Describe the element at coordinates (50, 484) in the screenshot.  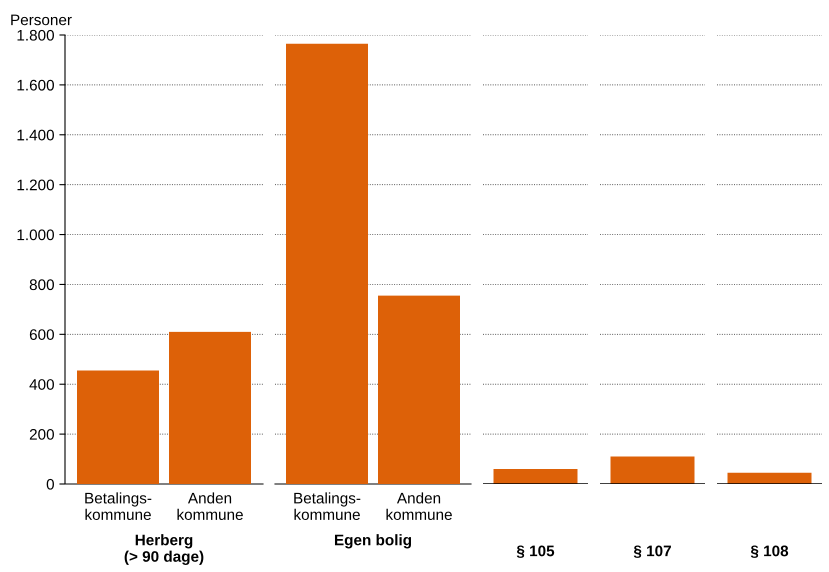
I see `y-tick-label: 0` at that location.